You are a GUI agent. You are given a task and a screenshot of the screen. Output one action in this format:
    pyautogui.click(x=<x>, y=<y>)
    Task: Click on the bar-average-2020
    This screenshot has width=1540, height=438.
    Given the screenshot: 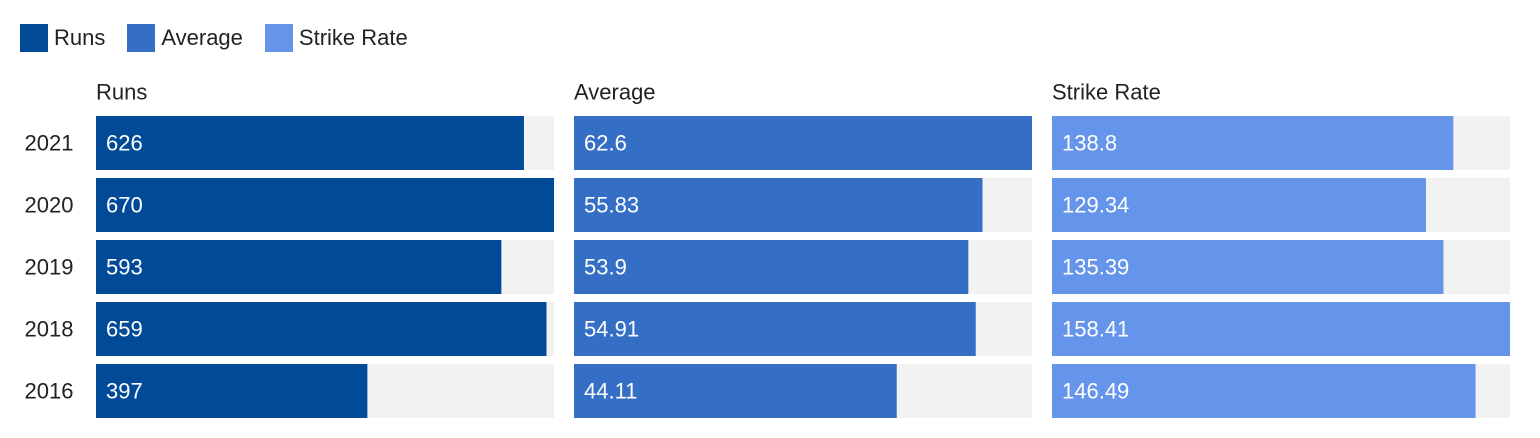 What is the action you would take?
    pyautogui.click(x=778, y=205)
    